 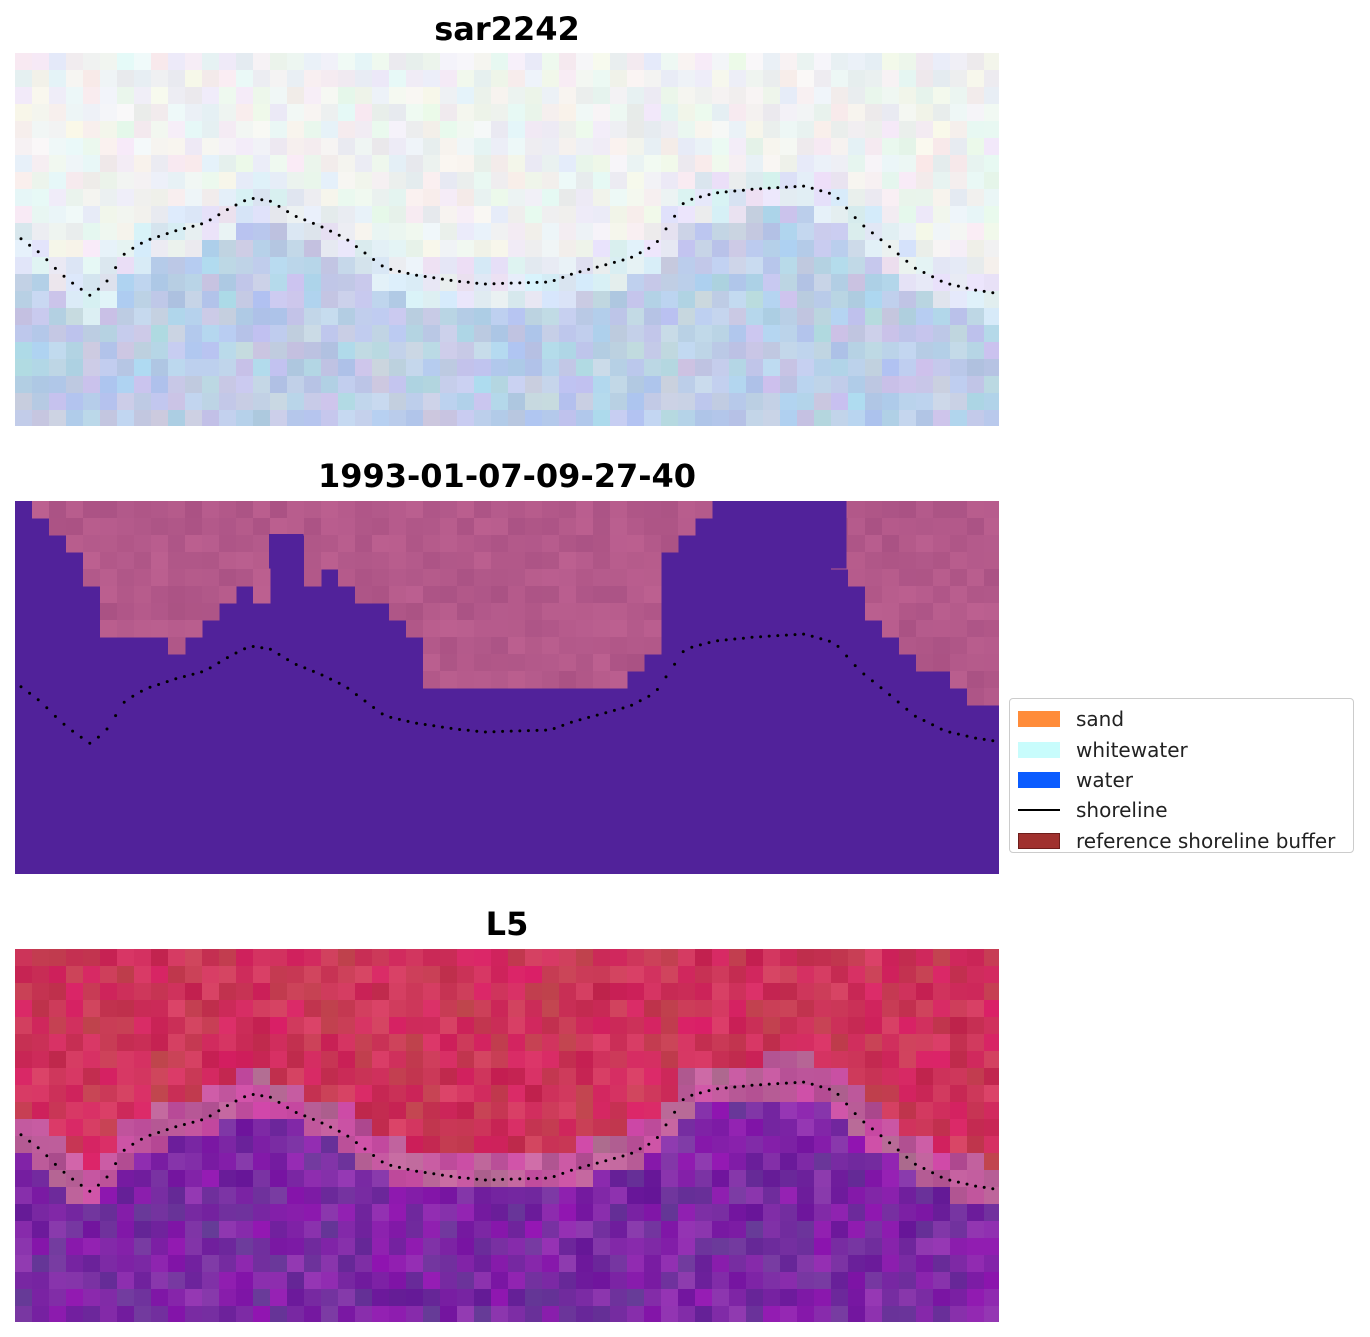 What do you see at coordinates (1104, 779) in the screenshot?
I see `legend-label-water: water` at bounding box center [1104, 779].